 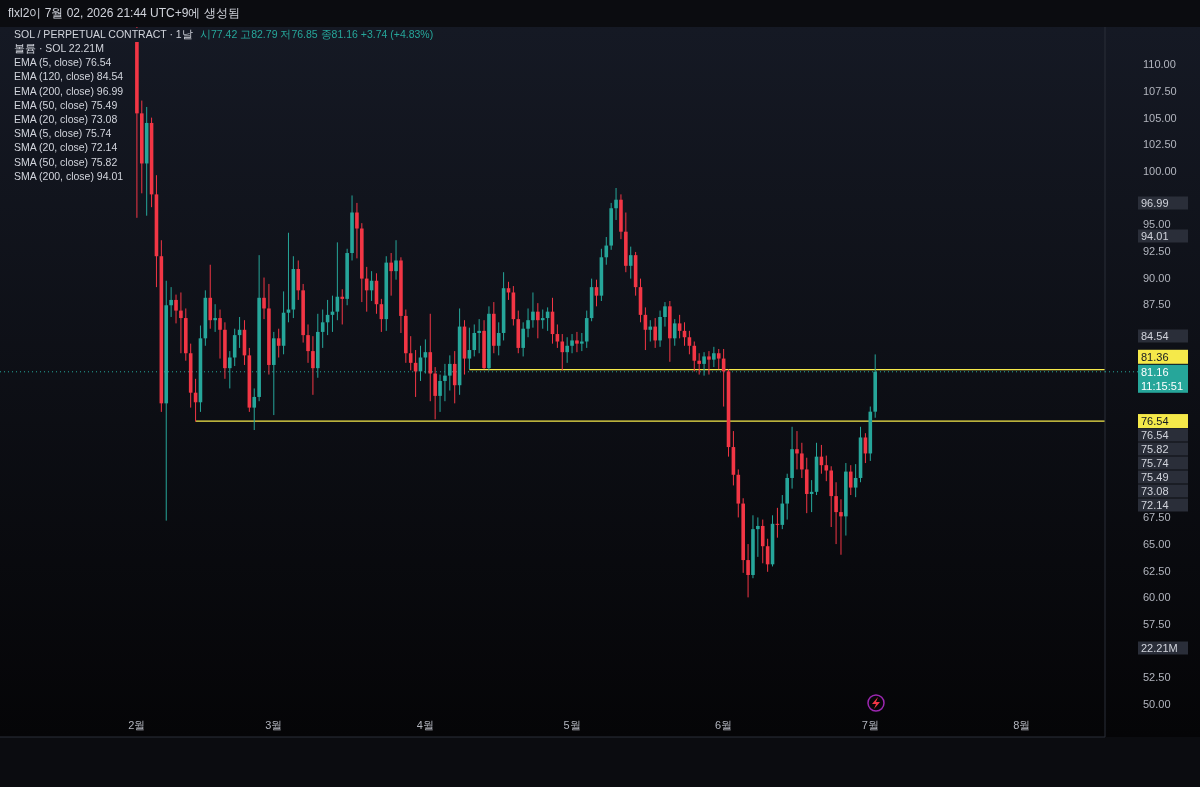 I want to click on x-tick-label: 2월, so click(x=137, y=725).